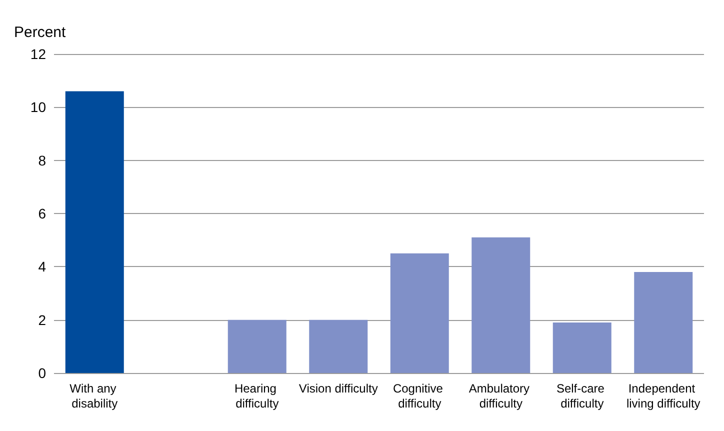 Image resolution: width=724 pixels, height=431 pixels. What do you see at coordinates (500, 396) in the screenshot?
I see `x-tick-label: Ambulatory difficulty` at bounding box center [500, 396].